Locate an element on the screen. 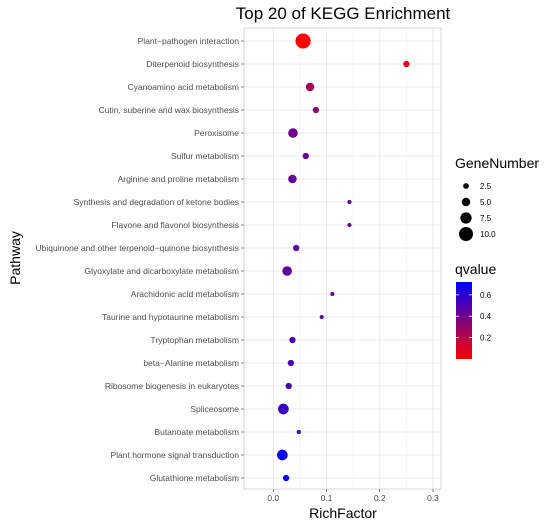 This screenshot has width=550, height=524. y-tick-label: Cyanoamino acid metabolism is located at coordinates (184, 87).